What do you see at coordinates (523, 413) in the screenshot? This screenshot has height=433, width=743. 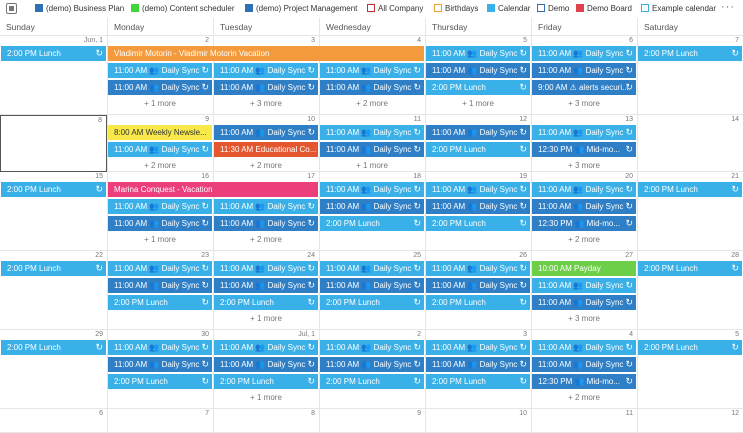 I see `day-number: 10` at bounding box center [523, 413].